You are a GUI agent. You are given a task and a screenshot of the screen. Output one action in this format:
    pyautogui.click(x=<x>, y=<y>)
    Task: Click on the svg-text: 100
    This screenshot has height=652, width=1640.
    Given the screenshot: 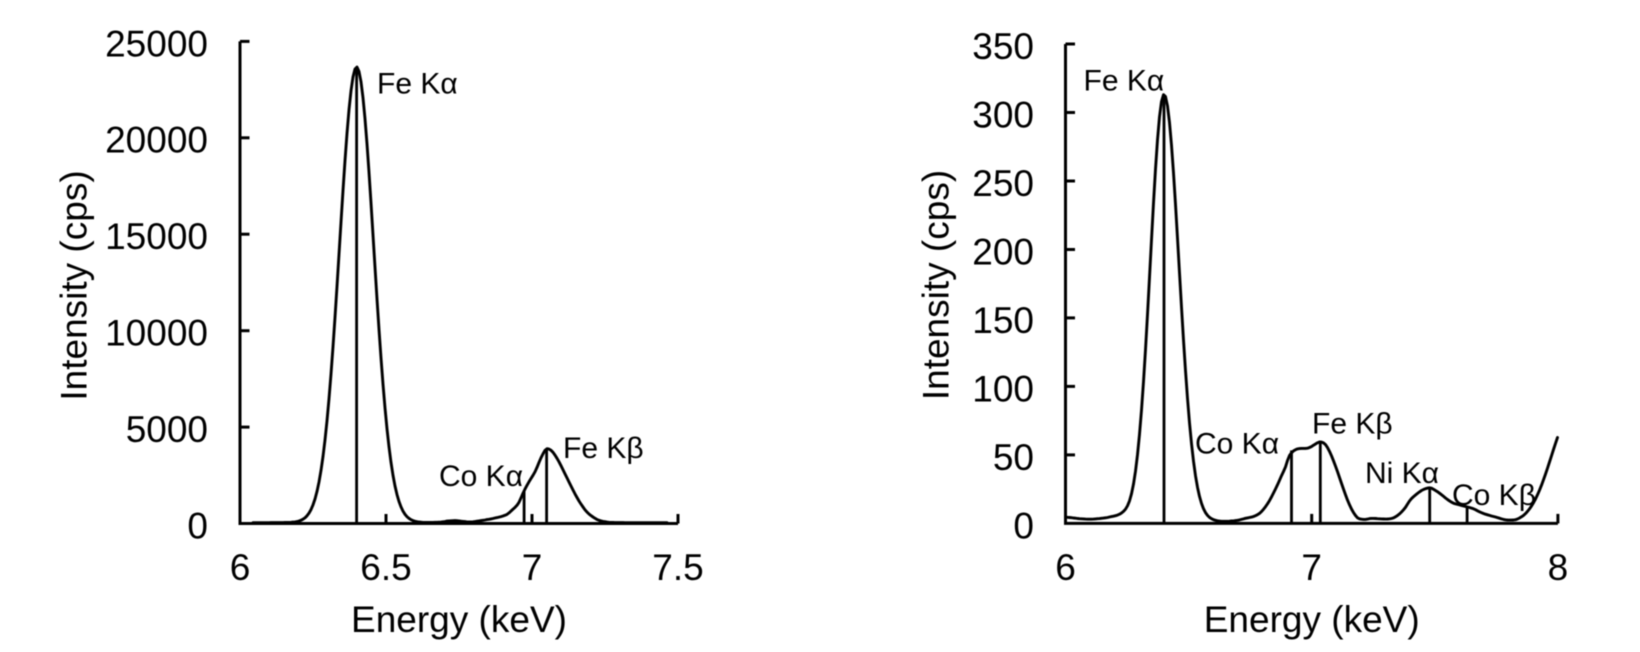 What is the action you would take?
    pyautogui.click(x=1003, y=388)
    